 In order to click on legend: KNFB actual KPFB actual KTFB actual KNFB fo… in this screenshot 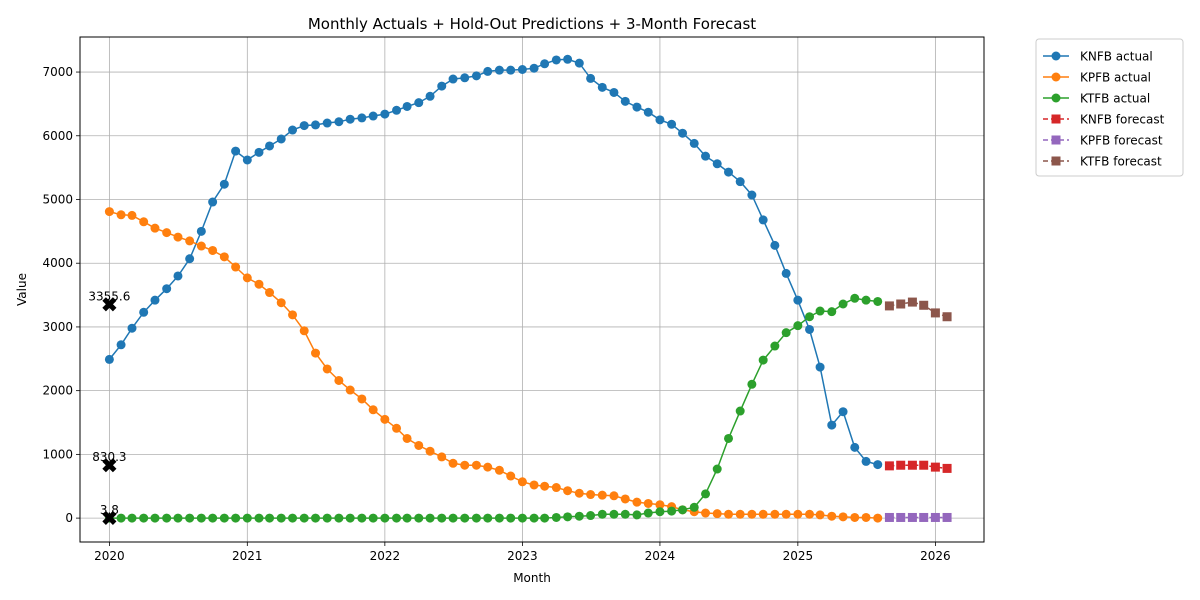, I will do `click(1109, 107)`.